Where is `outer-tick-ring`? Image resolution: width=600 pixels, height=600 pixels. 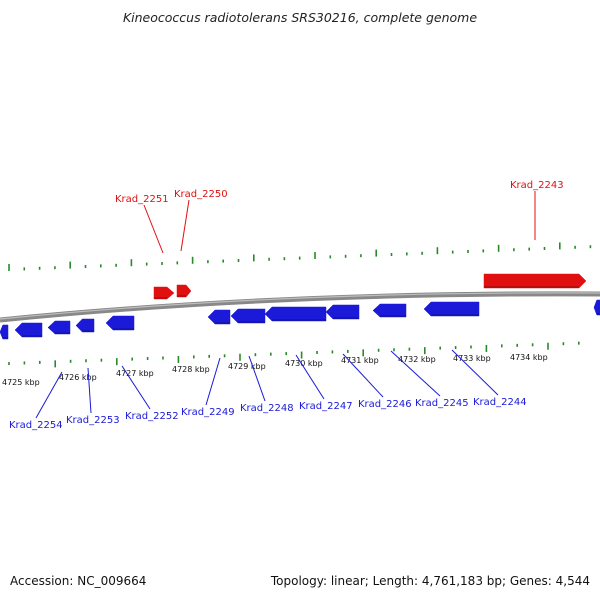
outer-tick-ring is located at coordinates (300, 256).